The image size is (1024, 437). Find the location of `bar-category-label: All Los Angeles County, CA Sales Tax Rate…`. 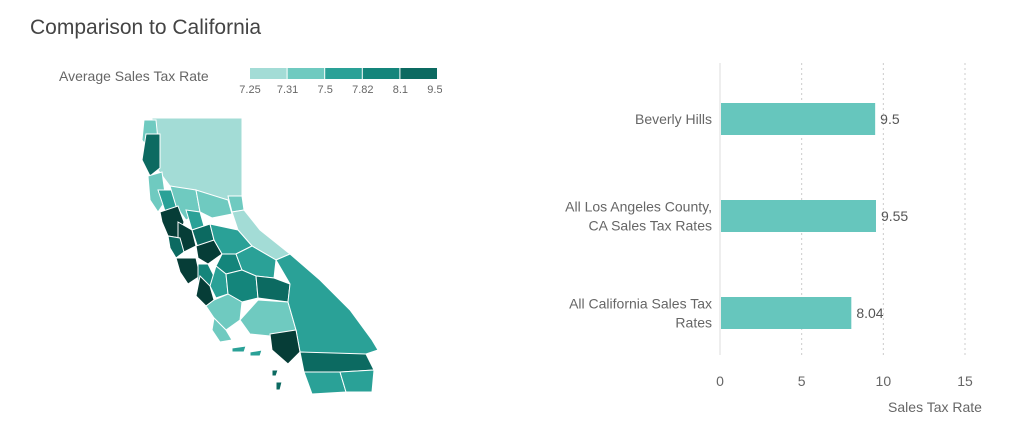

bar-category-label: All Los Angeles County, CA Sales Tax Rate… is located at coordinates (638, 216).